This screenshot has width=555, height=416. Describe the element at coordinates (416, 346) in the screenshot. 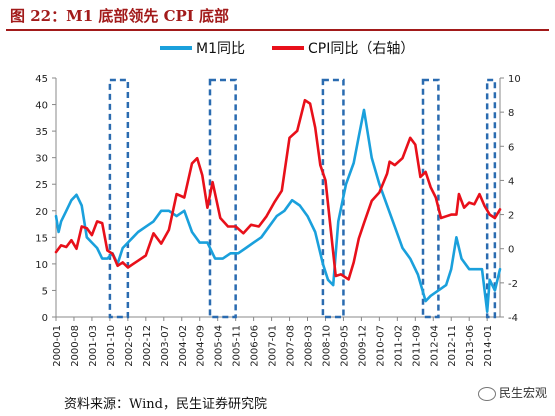

I see `x-tick-label: 2011-09` at that location.